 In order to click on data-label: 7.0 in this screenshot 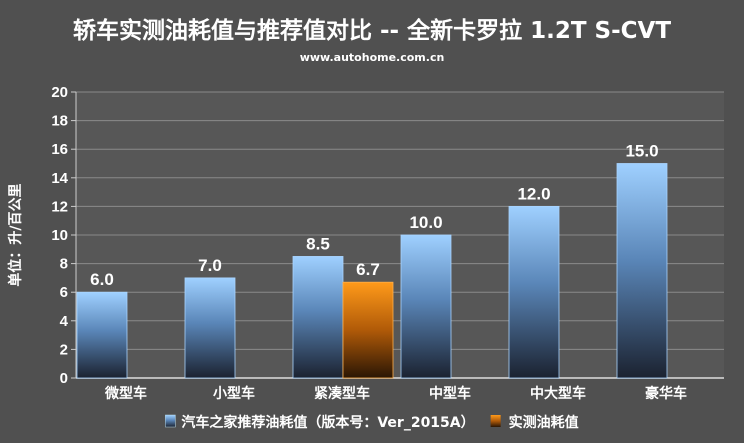, I will do `click(210, 265)`.